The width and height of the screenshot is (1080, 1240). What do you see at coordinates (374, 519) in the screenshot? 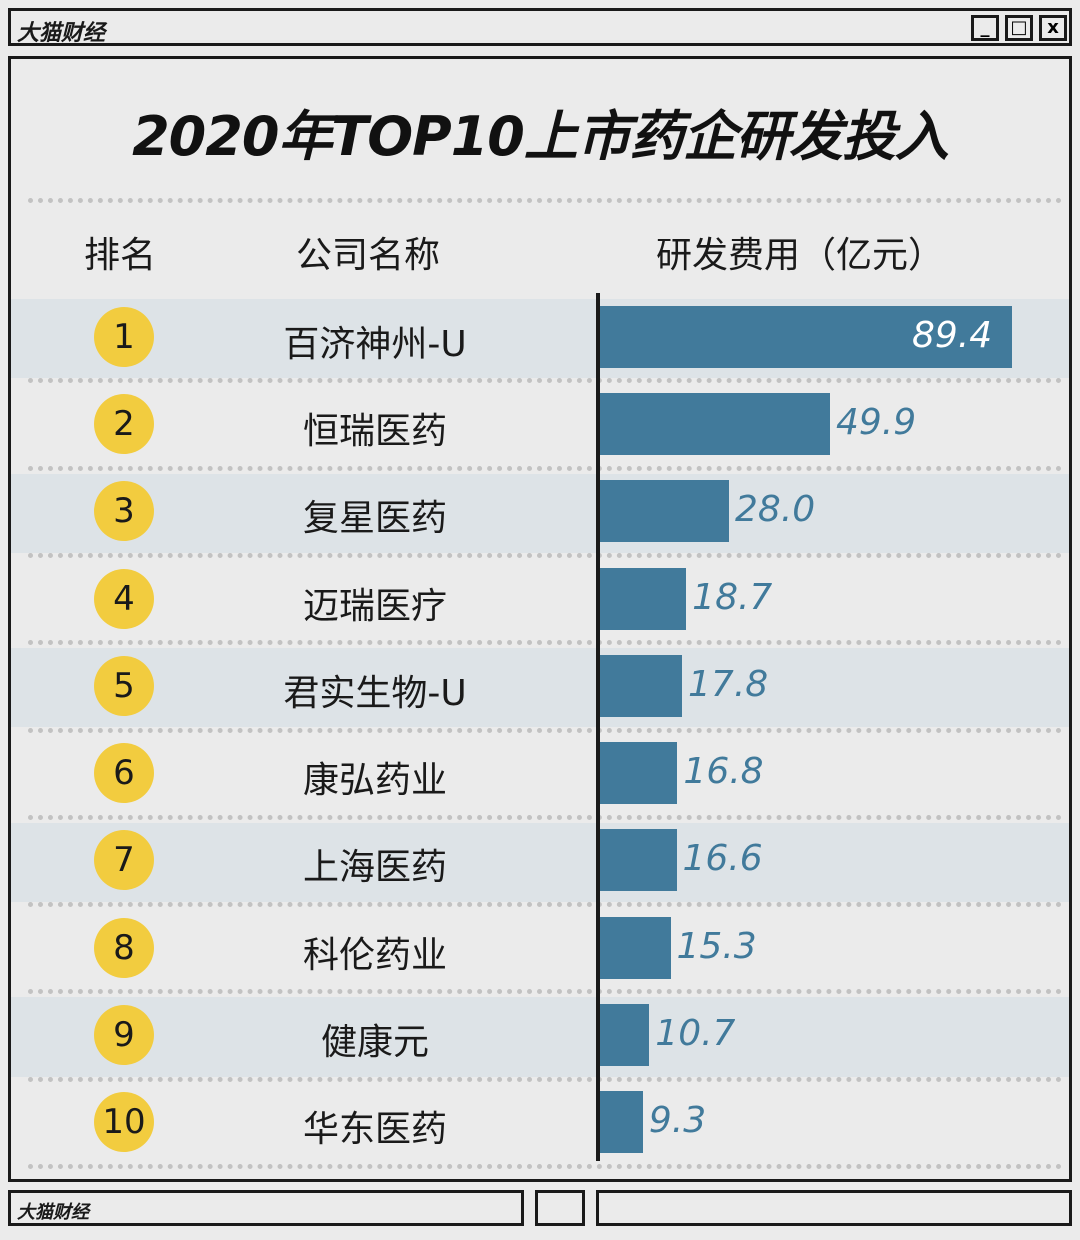
I see `company-name: 复星医药` at bounding box center [374, 519].